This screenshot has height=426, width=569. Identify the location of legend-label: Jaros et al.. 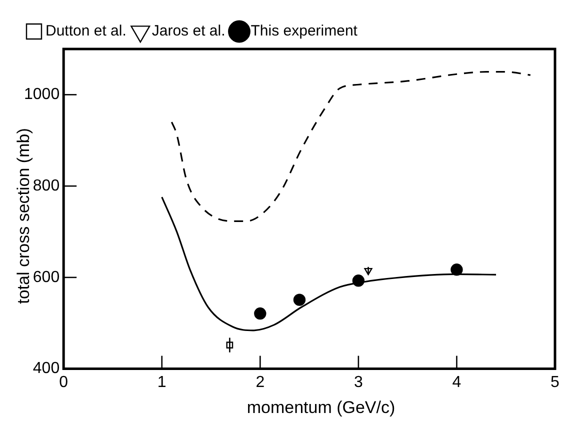
(189, 31).